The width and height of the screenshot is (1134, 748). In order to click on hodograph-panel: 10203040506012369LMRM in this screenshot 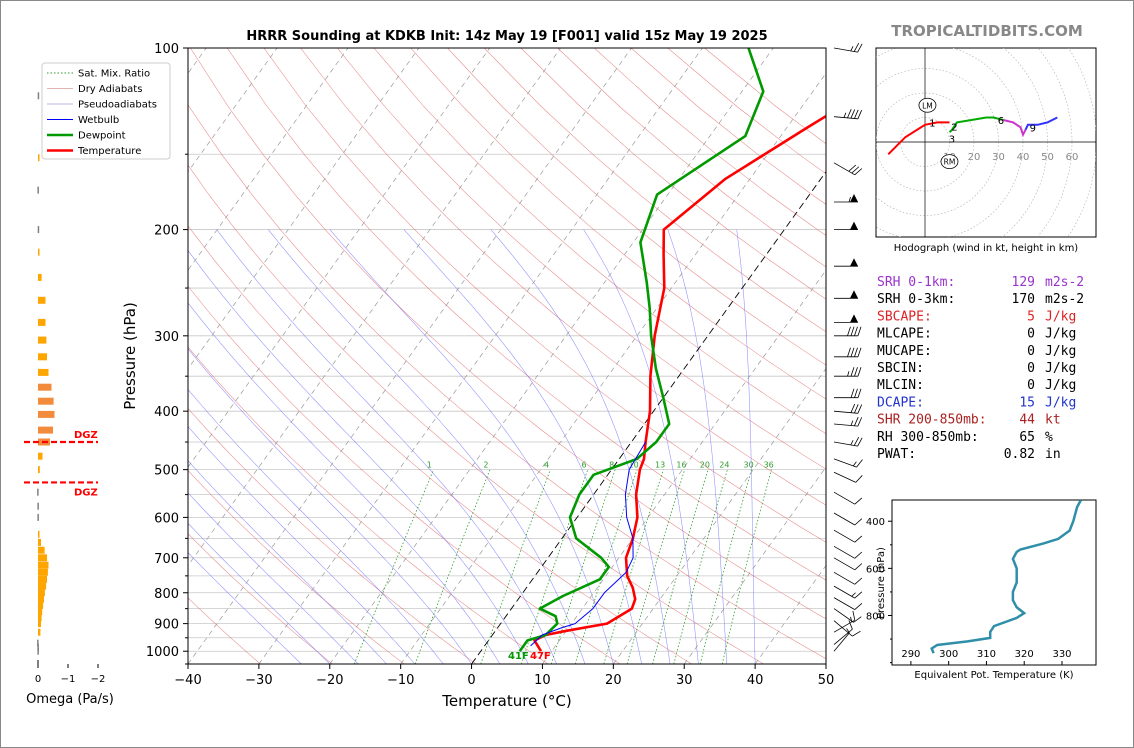, I will do `click(986, 142)`.